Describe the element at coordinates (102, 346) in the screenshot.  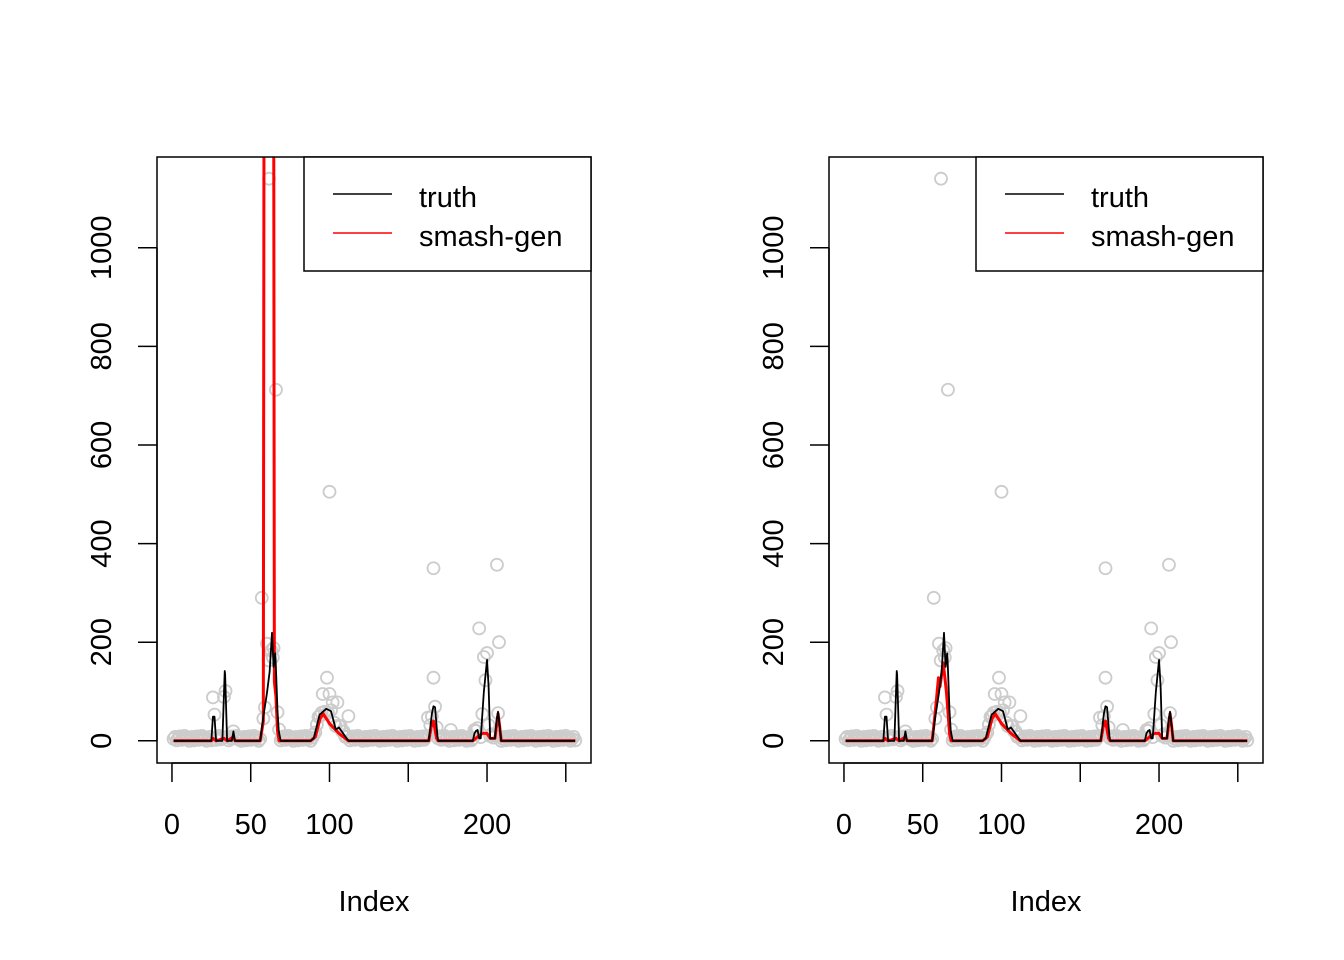
I see `left-y-tick-label: 800` at that location.